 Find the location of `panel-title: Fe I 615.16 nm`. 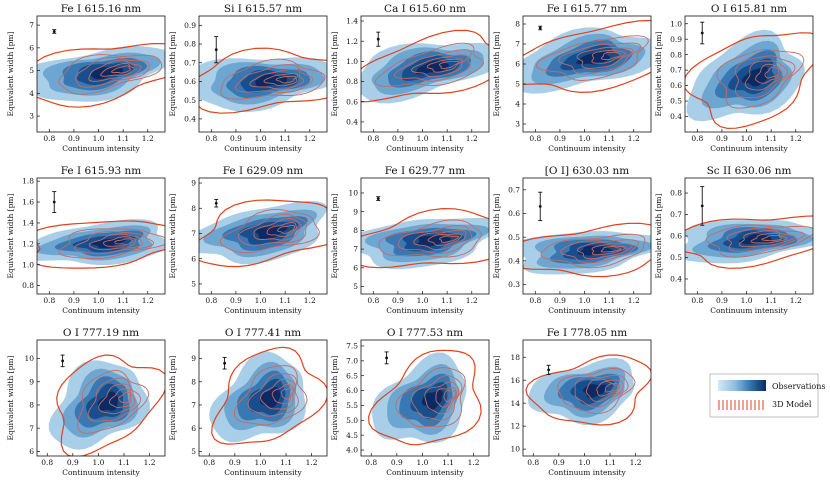

panel-title: Fe I 615.16 nm is located at coordinates (101, 9).